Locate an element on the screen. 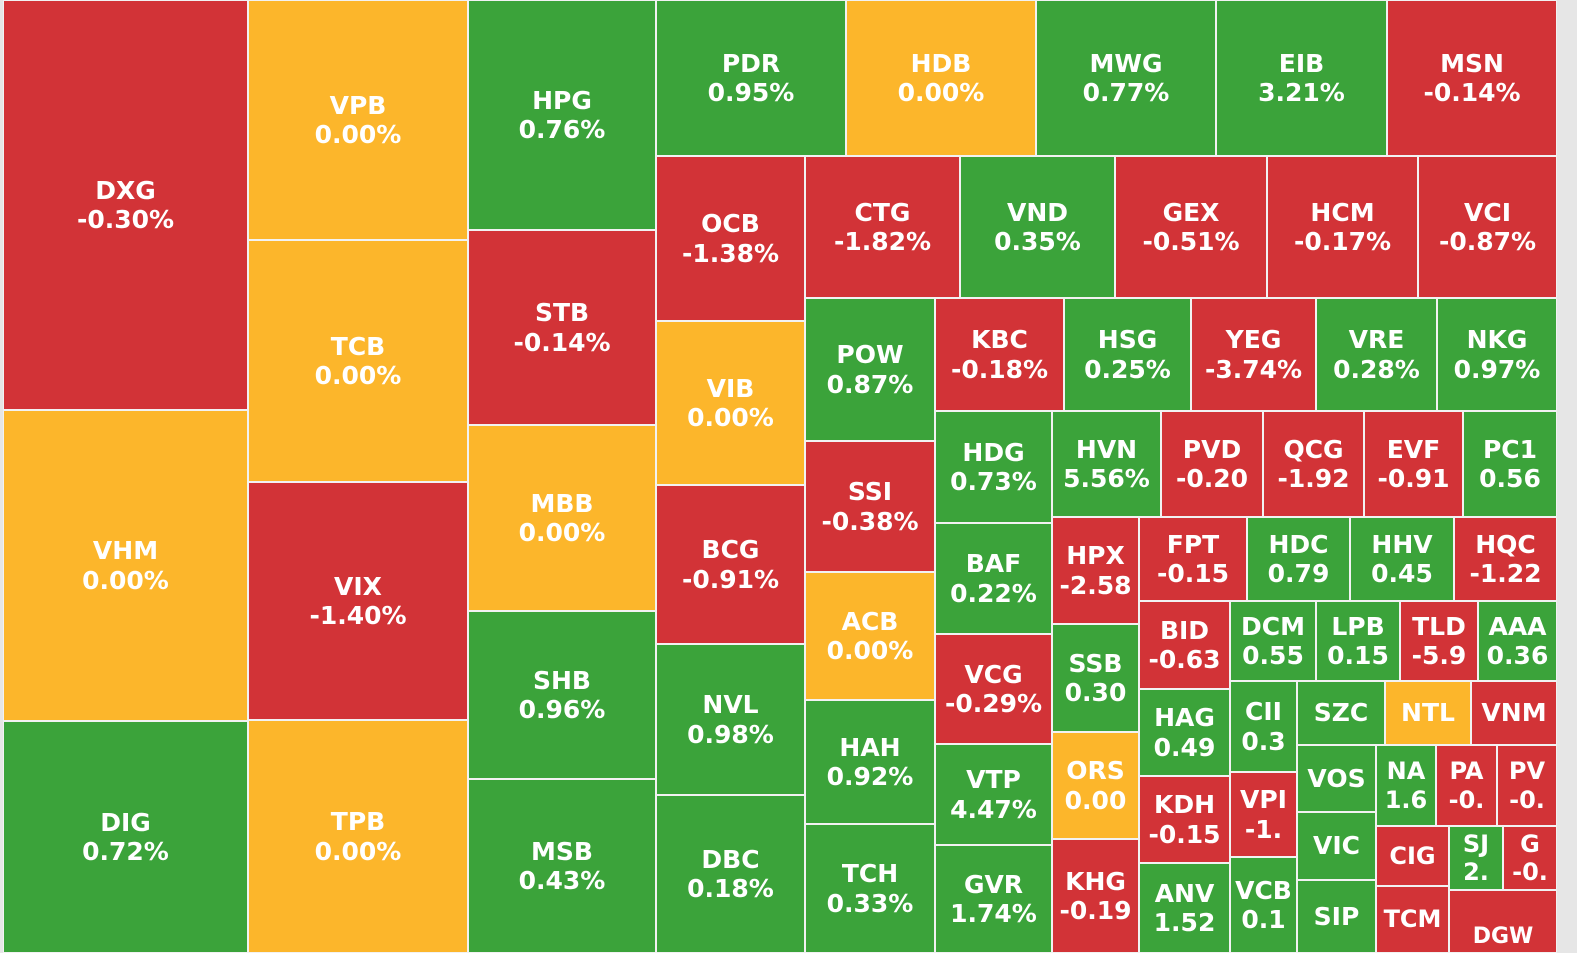 This screenshot has height=953, width=1577. tile-nvl: NVL 0.98% is located at coordinates (730, 719).